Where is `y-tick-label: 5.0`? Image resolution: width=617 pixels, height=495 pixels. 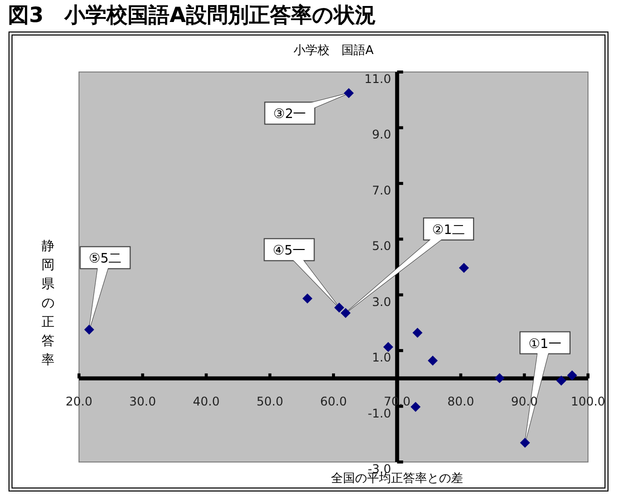
y-tick-label: 5.0 is located at coordinates (382, 246).